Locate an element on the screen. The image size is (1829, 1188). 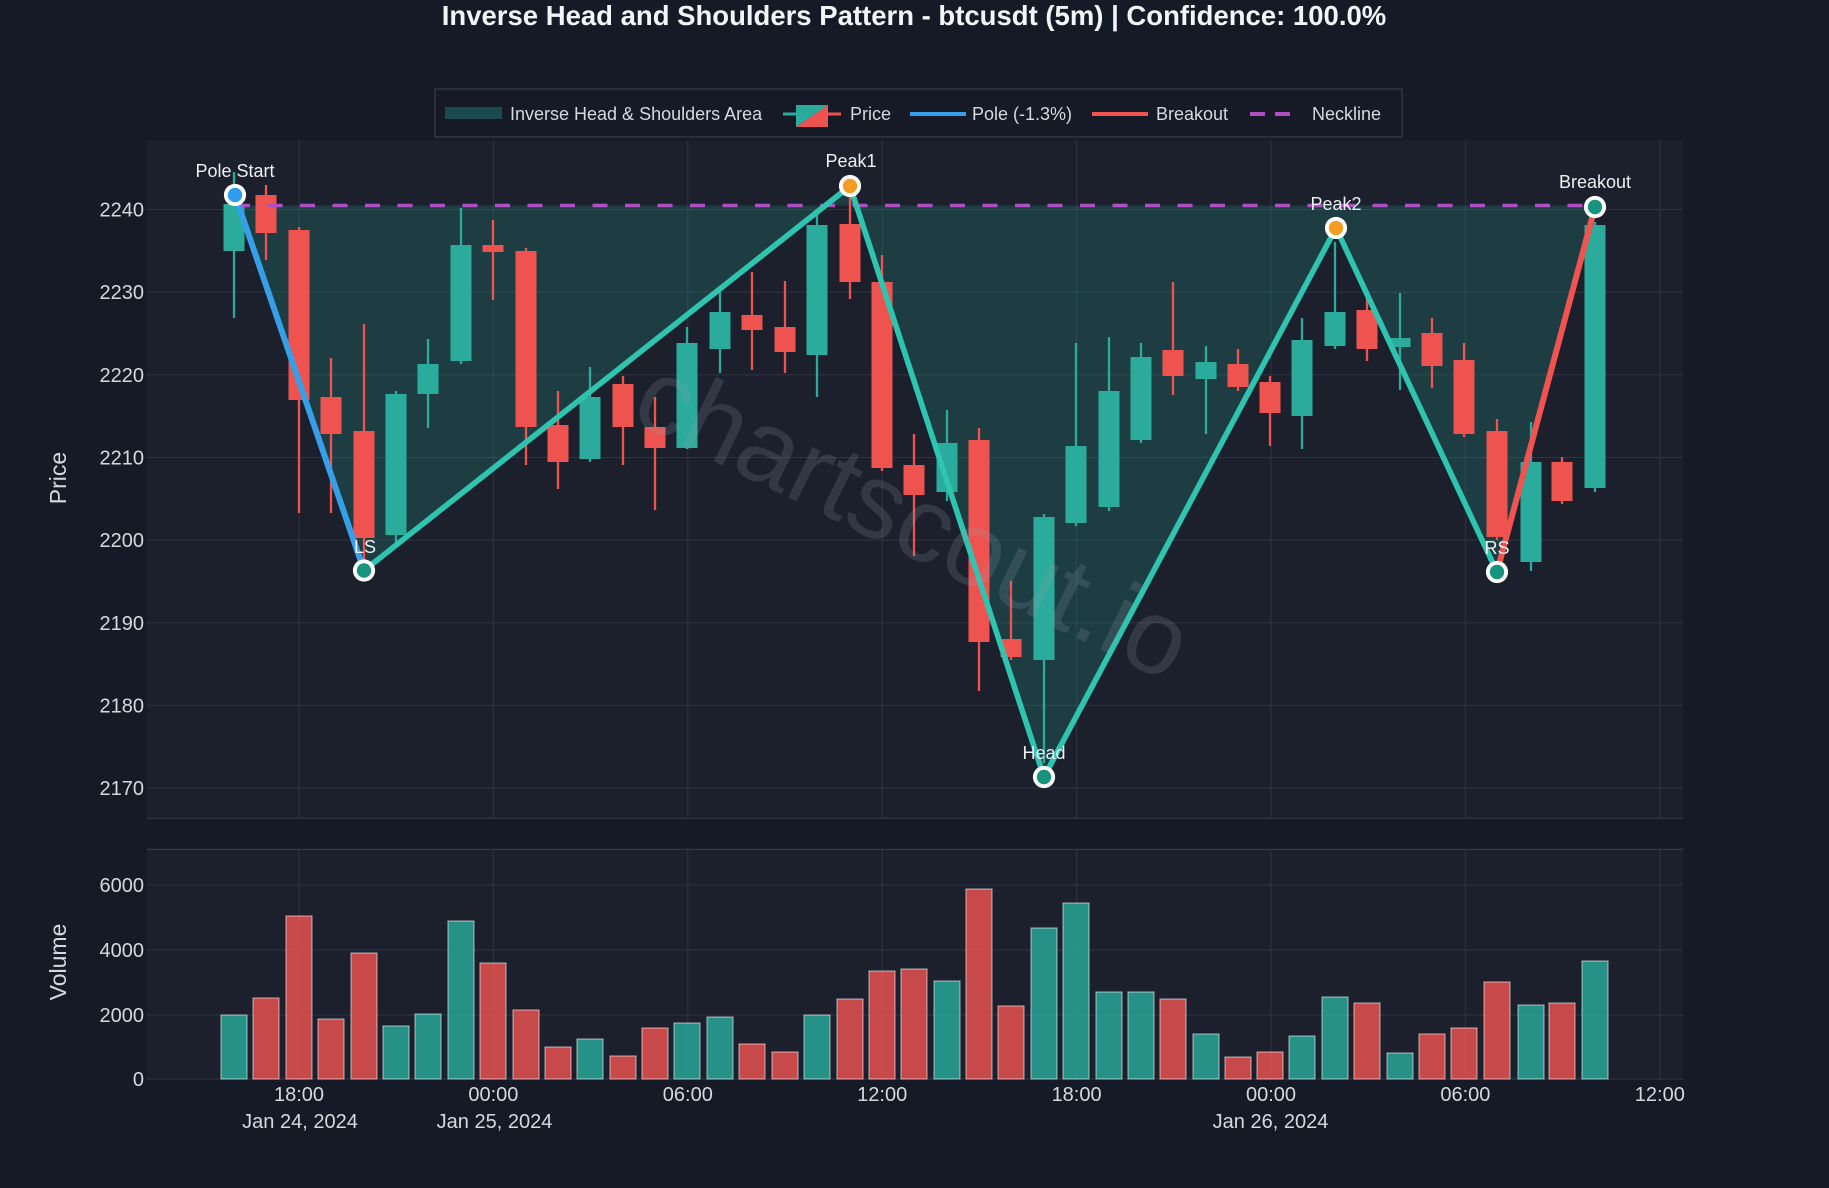
svg-text: 2170 is located at coordinates (122, 789).